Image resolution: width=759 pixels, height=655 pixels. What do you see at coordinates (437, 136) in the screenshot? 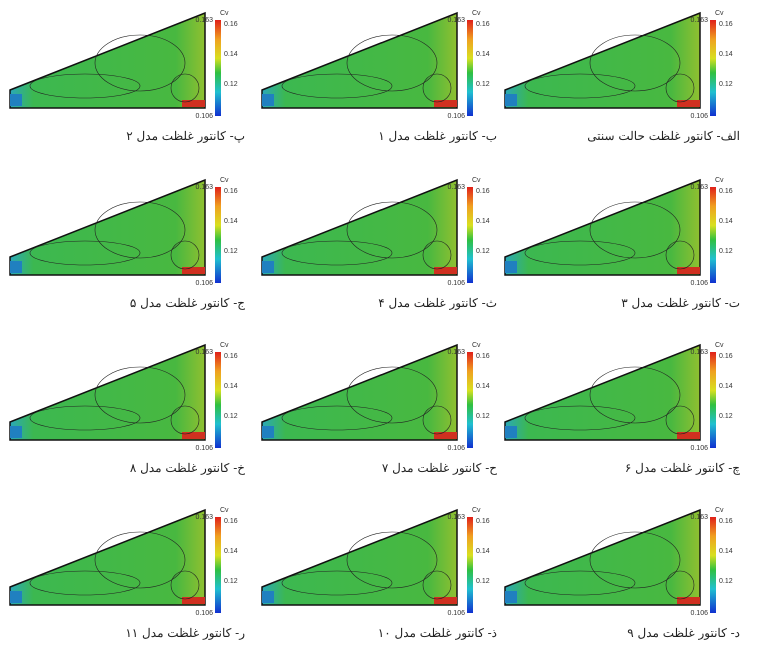
I see `caption: ب- کانتور غلظت مدل ۱` at bounding box center [437, 136].